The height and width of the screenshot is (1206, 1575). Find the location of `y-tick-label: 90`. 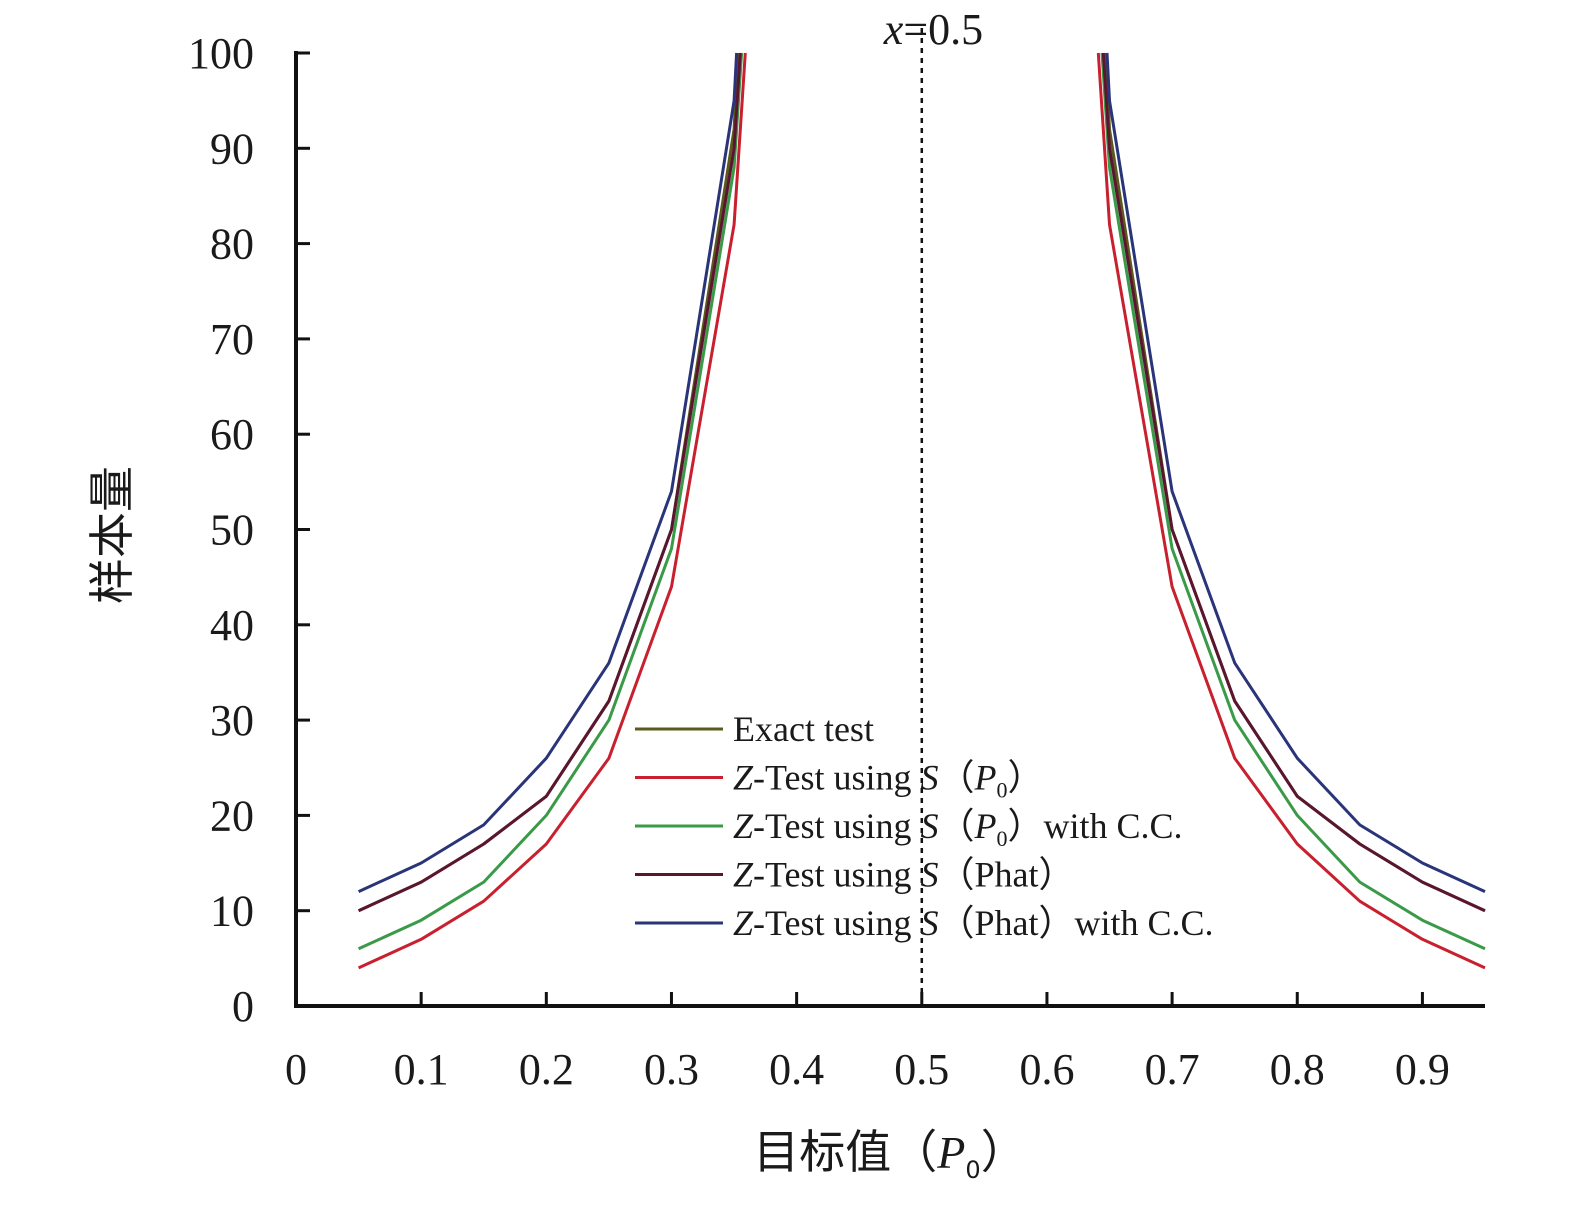

y-tick-label: 90 is located at coordinates (232, 148).